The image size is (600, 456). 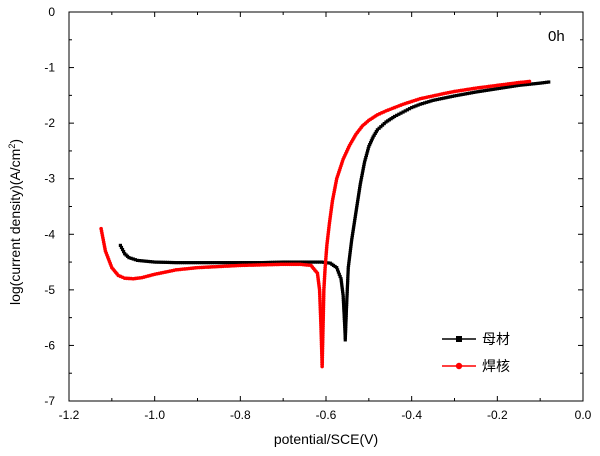 What do you see at coordinates (49, 179) in the screenshot?
I see `y-tick-label: -3` at bounding box center [49, 179].